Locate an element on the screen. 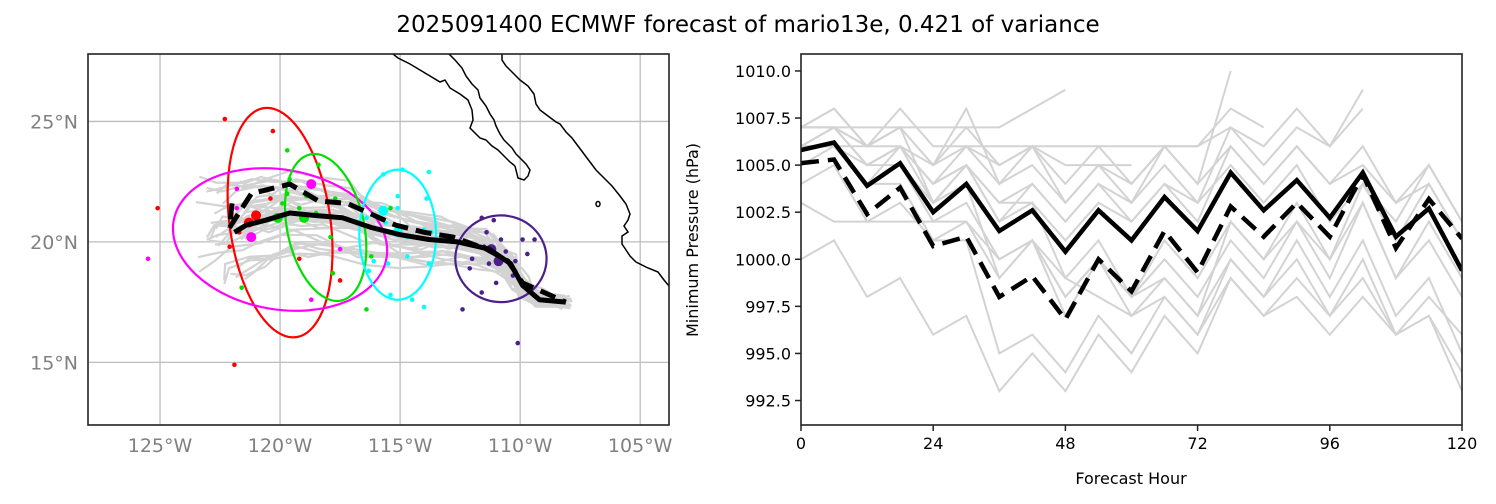 Image resolution: width=1496 pixels, height=504 pixels. map-y-tick-label: 25°N is located at coordinates (54, 122).